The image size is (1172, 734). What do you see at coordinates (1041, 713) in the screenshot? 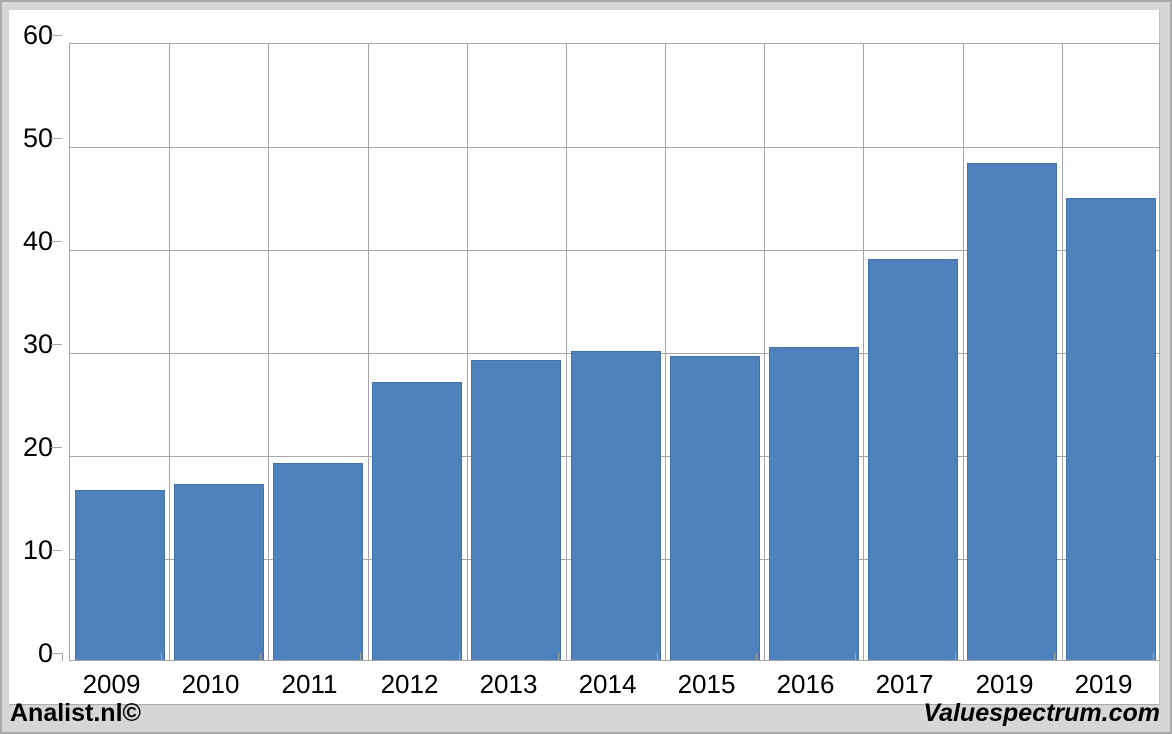
I see `watermark-valuespectrum: Valuespectrum.com` at bounding box center [1041, 713].